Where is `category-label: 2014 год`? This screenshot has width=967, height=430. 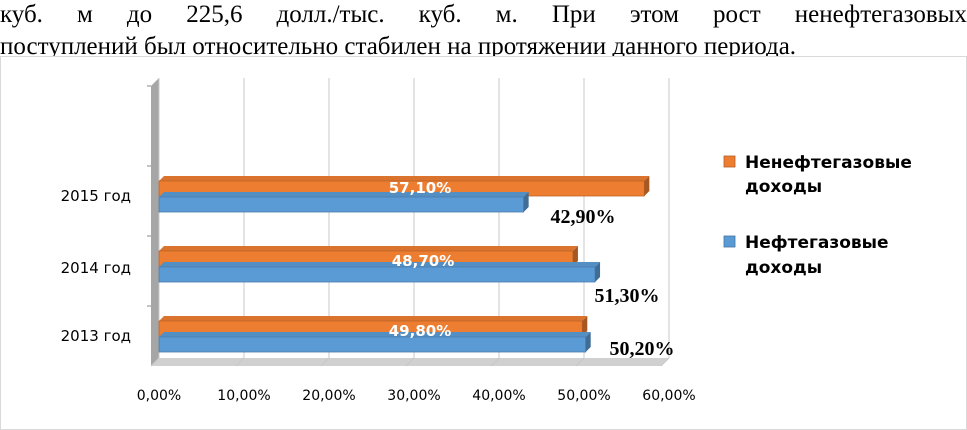 category-label: 2014 год is located at coordinates (96, 268).